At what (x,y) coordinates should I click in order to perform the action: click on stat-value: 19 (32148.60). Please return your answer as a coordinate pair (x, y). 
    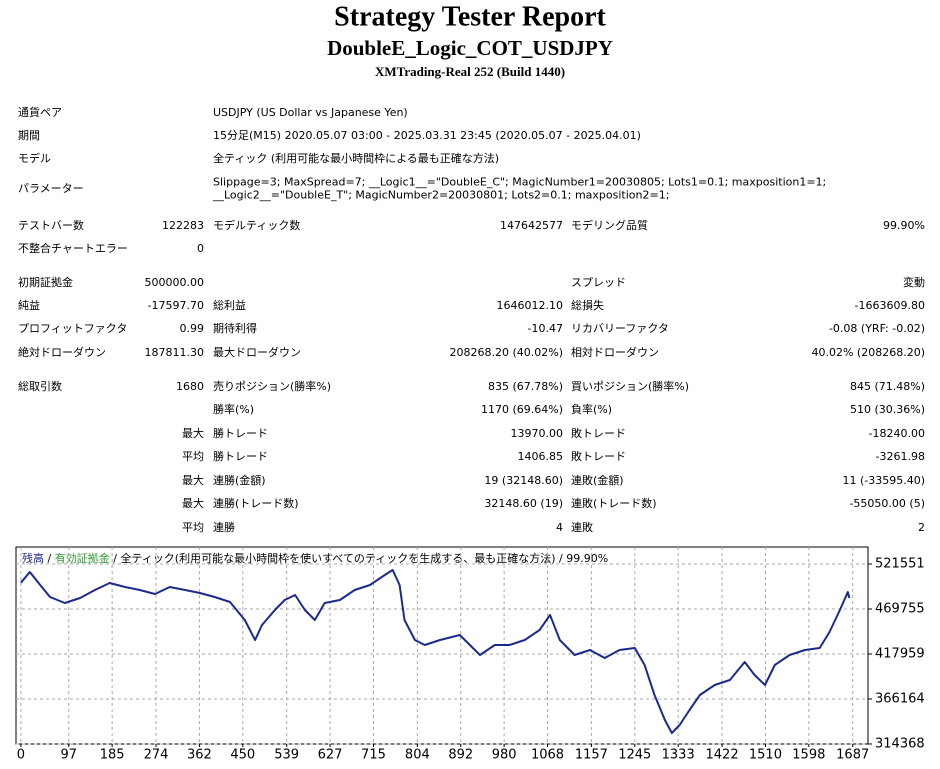
    Looking at the image, I should click on (523, 480).